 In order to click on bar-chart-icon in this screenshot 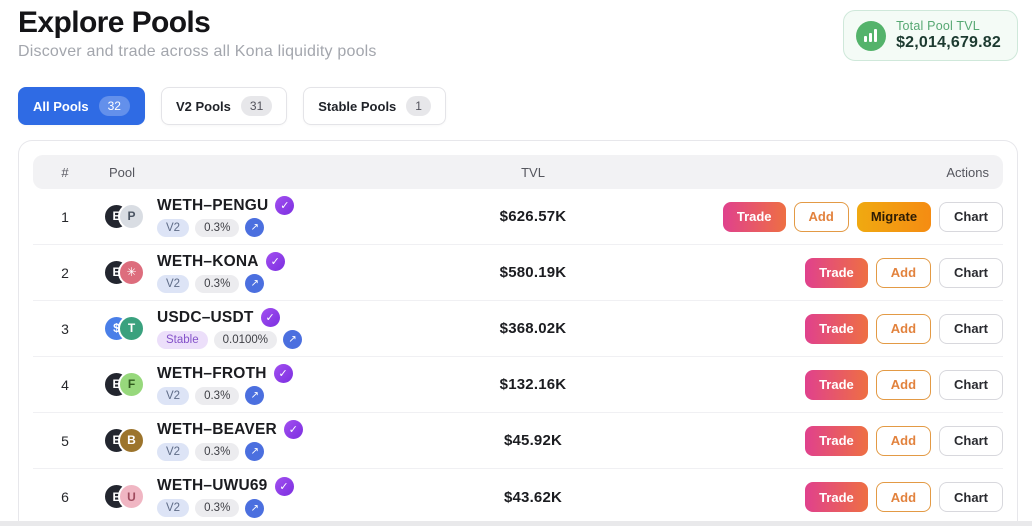, I will do `click(871, 35)`.